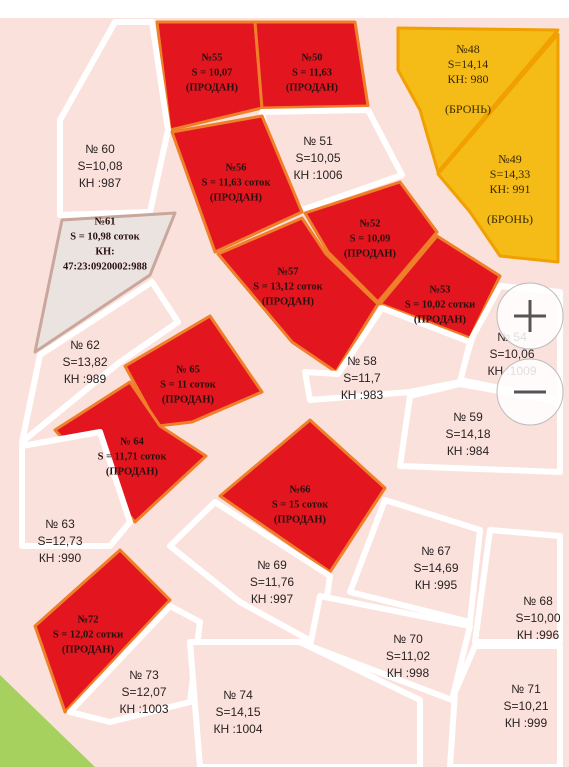 This screenshot has width=569, height=767. I want to click on plot-label: № 51, so click(318, 141).